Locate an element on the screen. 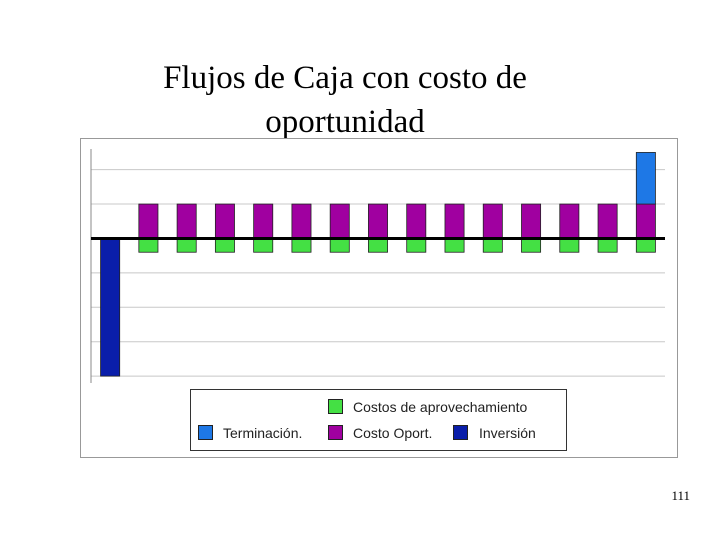  bar-terminación-14 is located at coordinates (645, 178).